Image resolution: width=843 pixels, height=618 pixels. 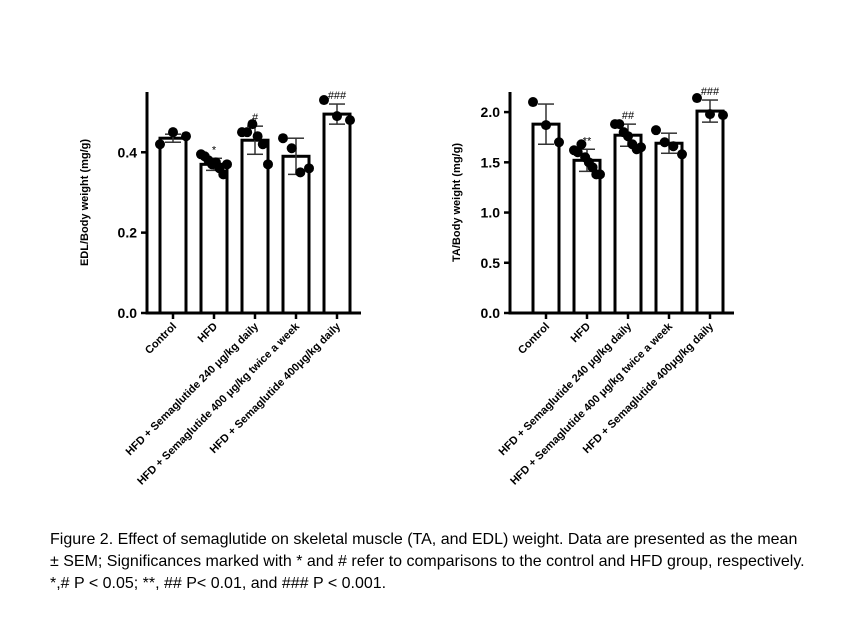 What do you see at coordinates (255, 118) in the screenshot?
I see `significance-marker: #` at bounding box center [255, 118].